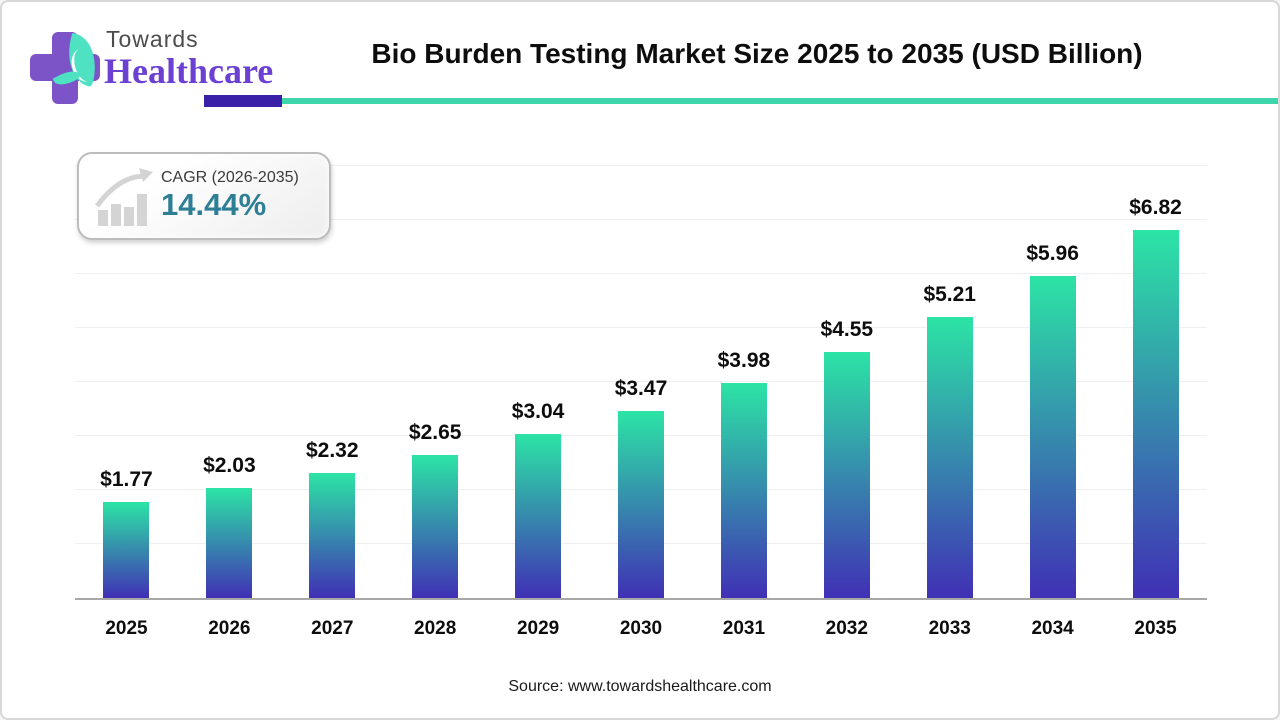 Image resolution: width=1280 pixels, height=720 pixels. I want to click on bar-2032, so click(846, 475).